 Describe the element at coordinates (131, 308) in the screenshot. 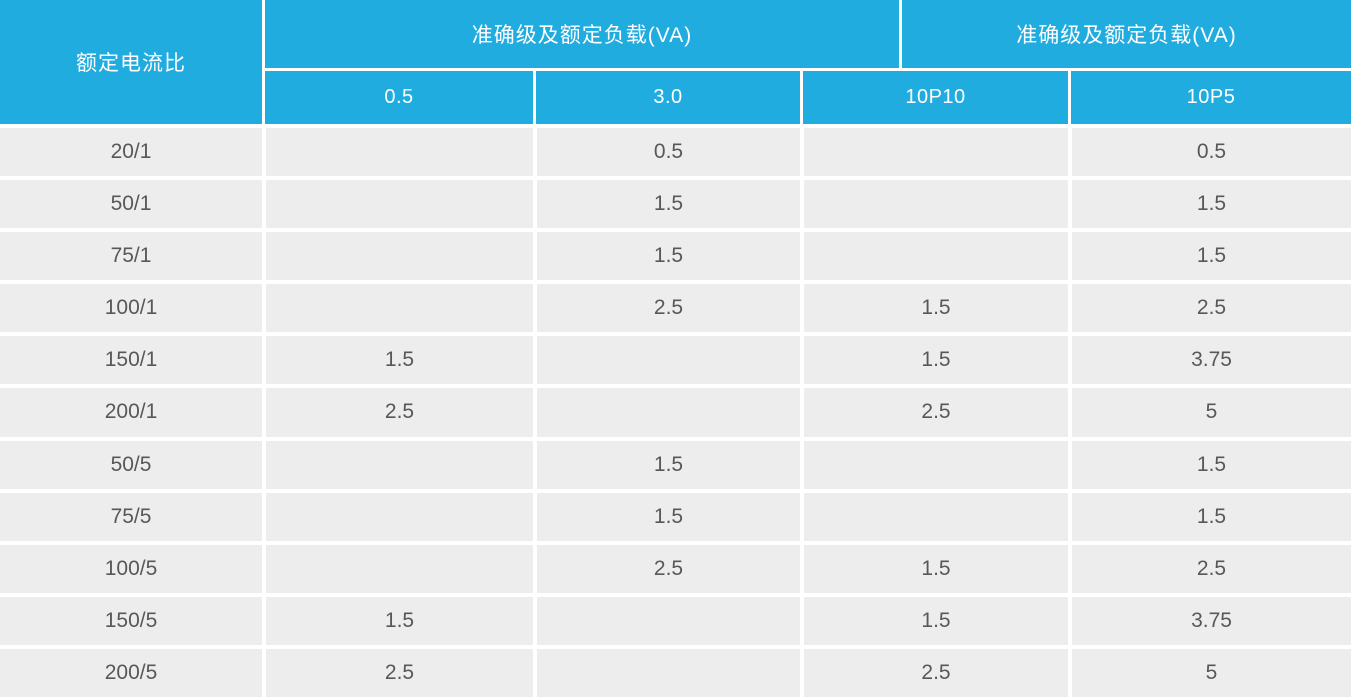

I see `row-ratio-cell: 100/1` at that location.